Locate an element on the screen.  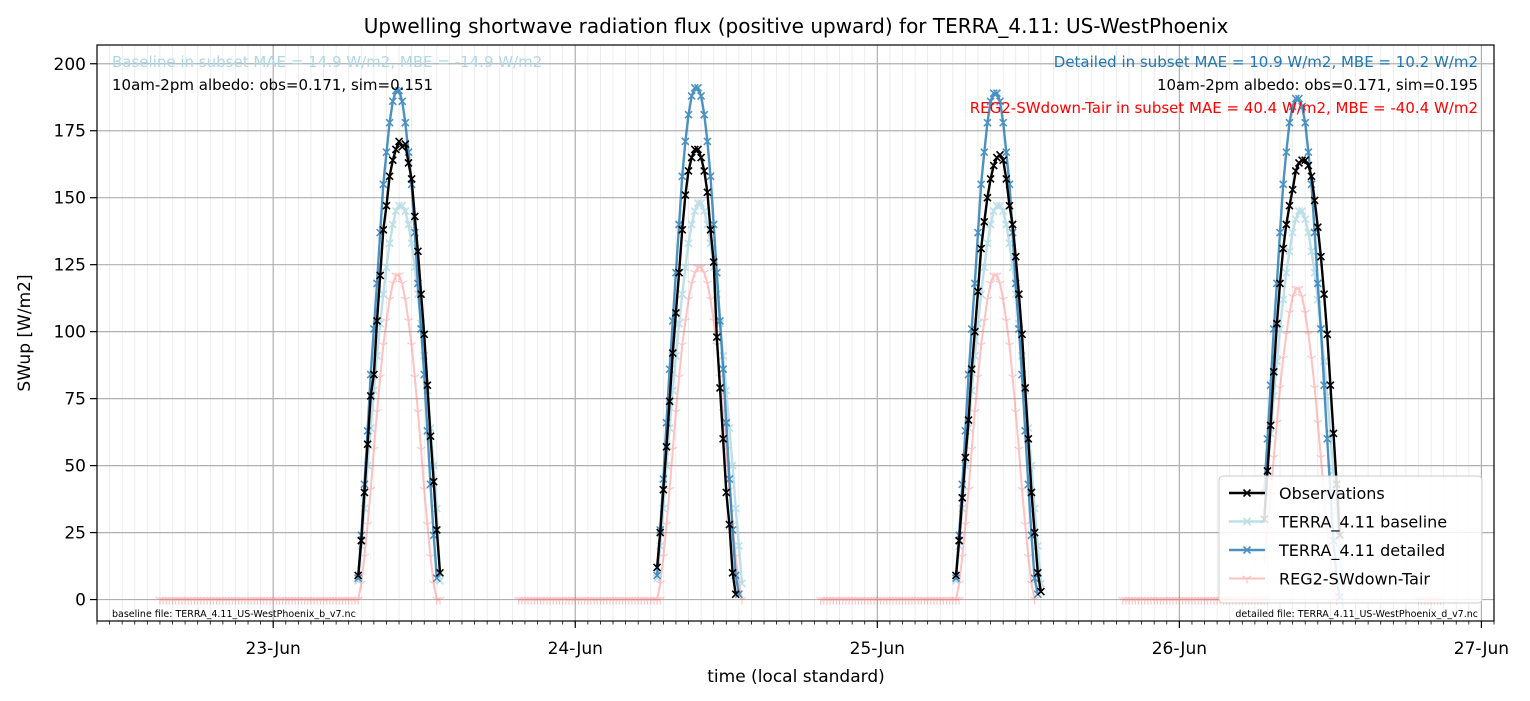
y-tick-label: 150 is located at coordinates (70, 199).